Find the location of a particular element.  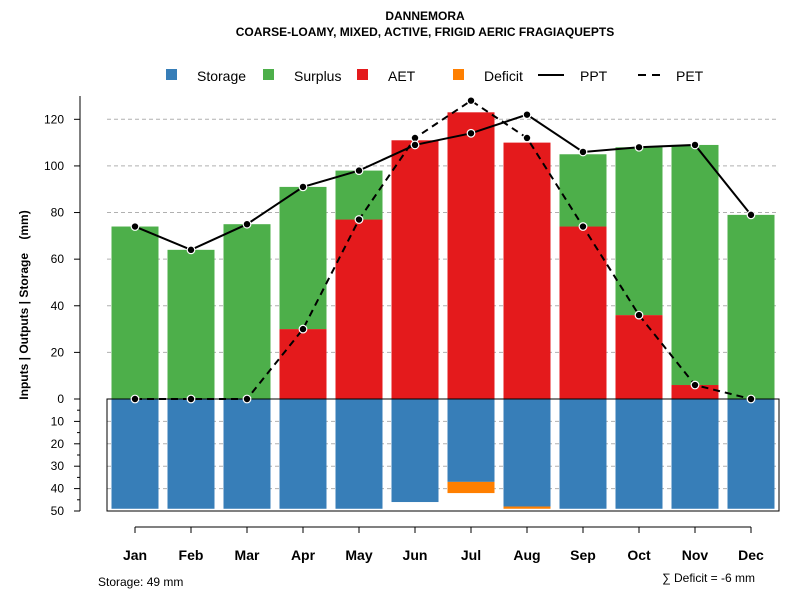

x-tick-label: Mar is located at coordinates (247, 555).